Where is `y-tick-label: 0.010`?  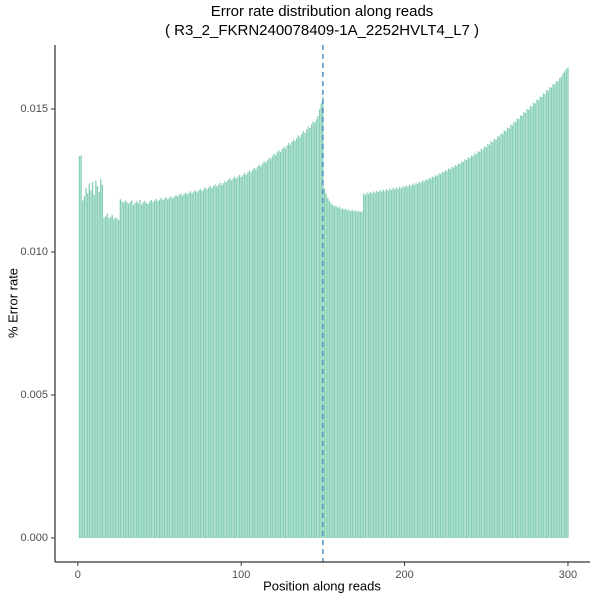 y-tick-label: 0.010 is located at coordinates (34, 252).